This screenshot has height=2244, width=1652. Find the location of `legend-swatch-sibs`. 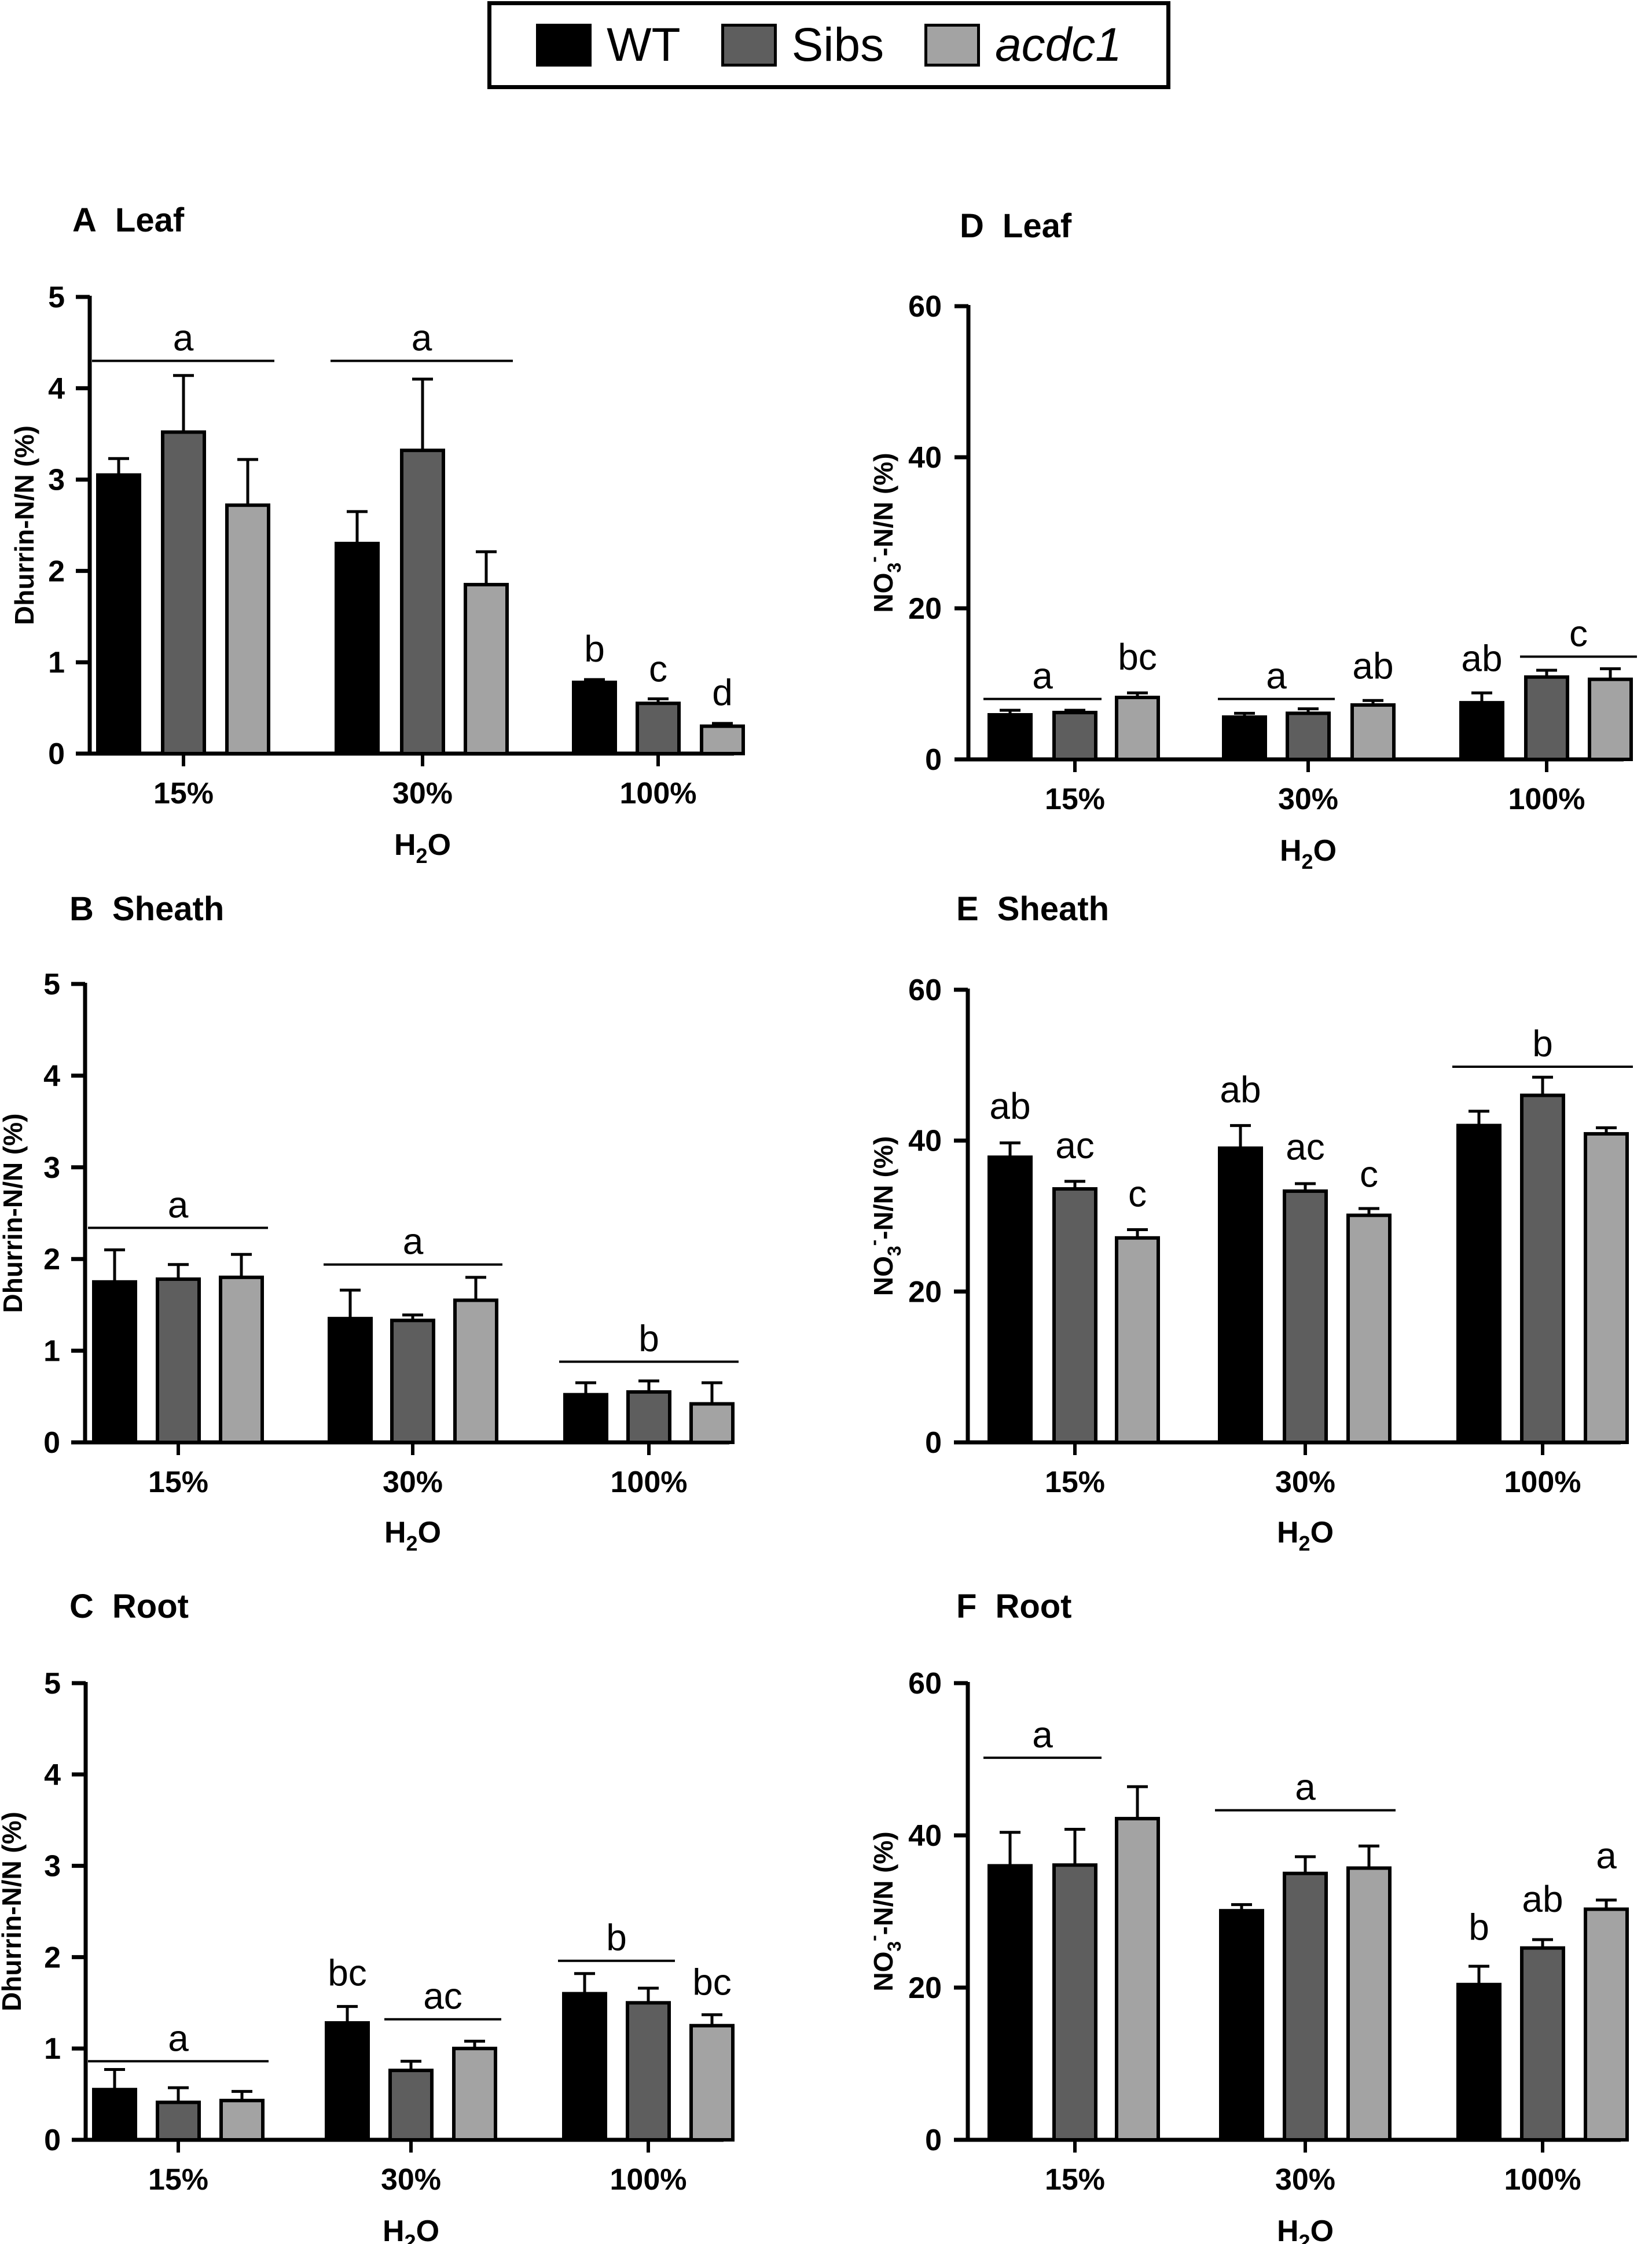

legend-swatch-sibs is located at coordinates (749, 45).